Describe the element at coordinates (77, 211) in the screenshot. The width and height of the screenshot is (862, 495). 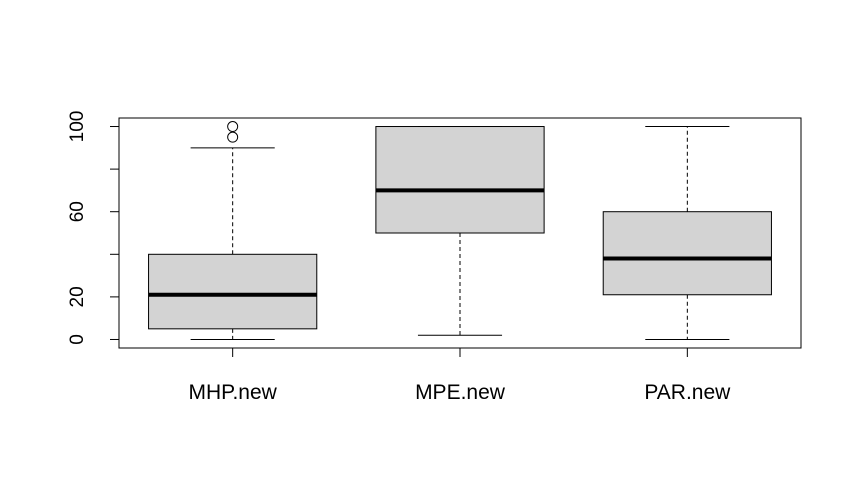
I see `y-tick-label: 60` at that location.